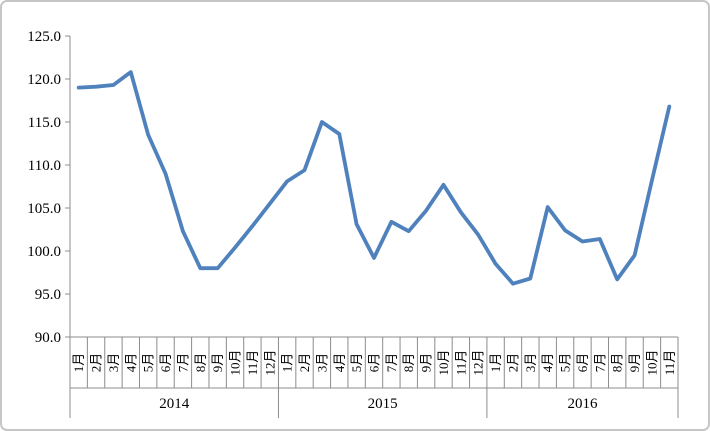 The image size is (710, 431). I want to click on y-tick-label: 125.0, so click(44, 37).